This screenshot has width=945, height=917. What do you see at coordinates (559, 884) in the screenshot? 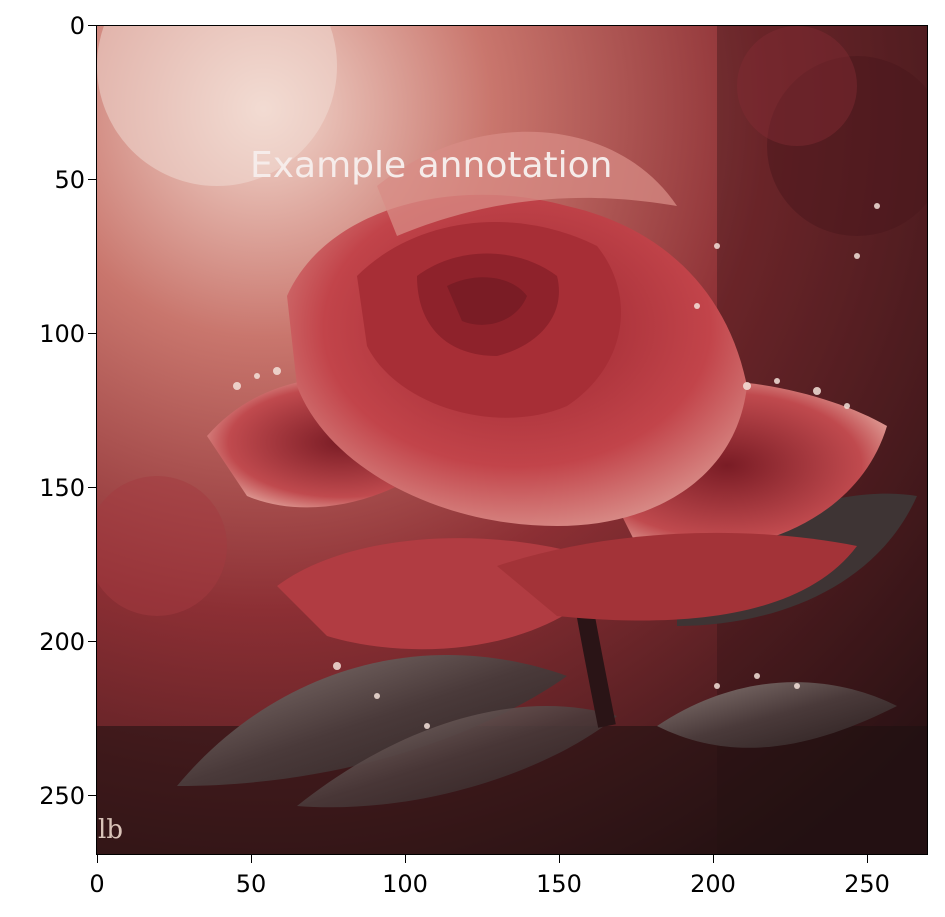
I see `x-tick-label: 150` at bounding box center [559, 884].